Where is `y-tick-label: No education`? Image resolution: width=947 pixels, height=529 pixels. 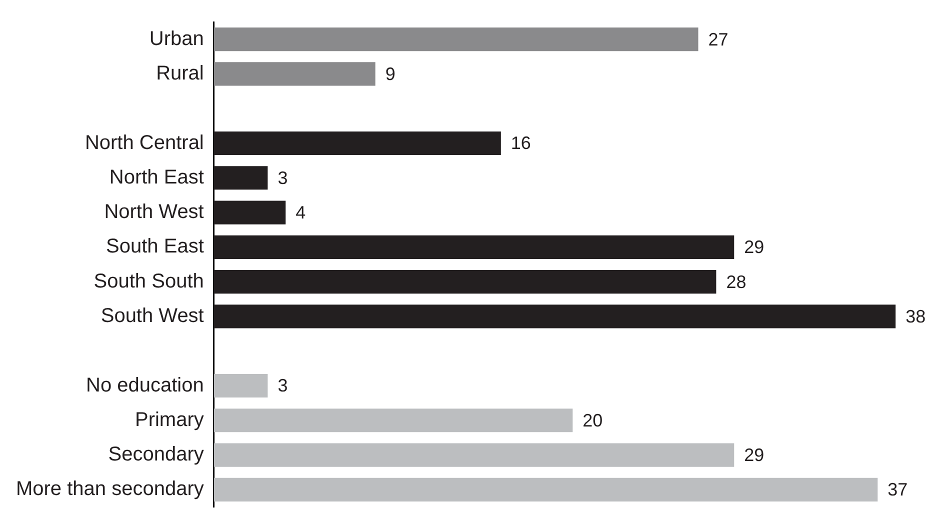 y-tick-label: No education is located at coordinates (145, 385).